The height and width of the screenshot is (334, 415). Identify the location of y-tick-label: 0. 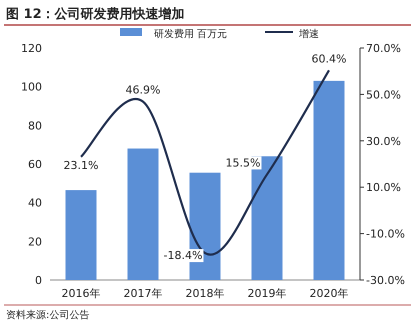
(38, 280).